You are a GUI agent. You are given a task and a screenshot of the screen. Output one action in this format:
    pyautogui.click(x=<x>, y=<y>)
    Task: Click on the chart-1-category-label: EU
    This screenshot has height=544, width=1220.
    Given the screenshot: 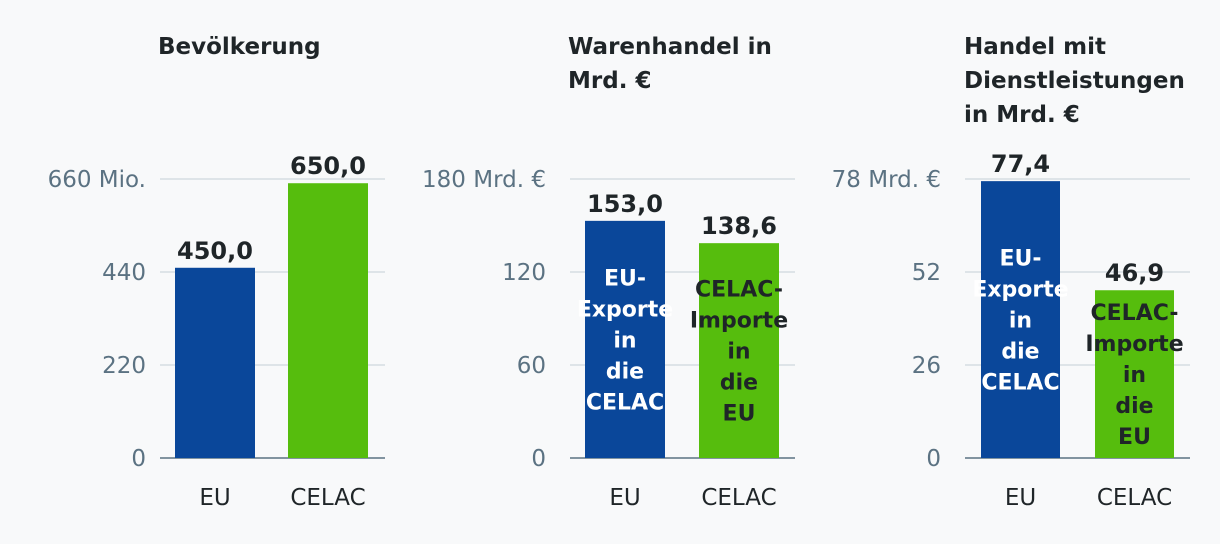 What is the action you would take?
    pyautogui.click(x=214, y=498)
    